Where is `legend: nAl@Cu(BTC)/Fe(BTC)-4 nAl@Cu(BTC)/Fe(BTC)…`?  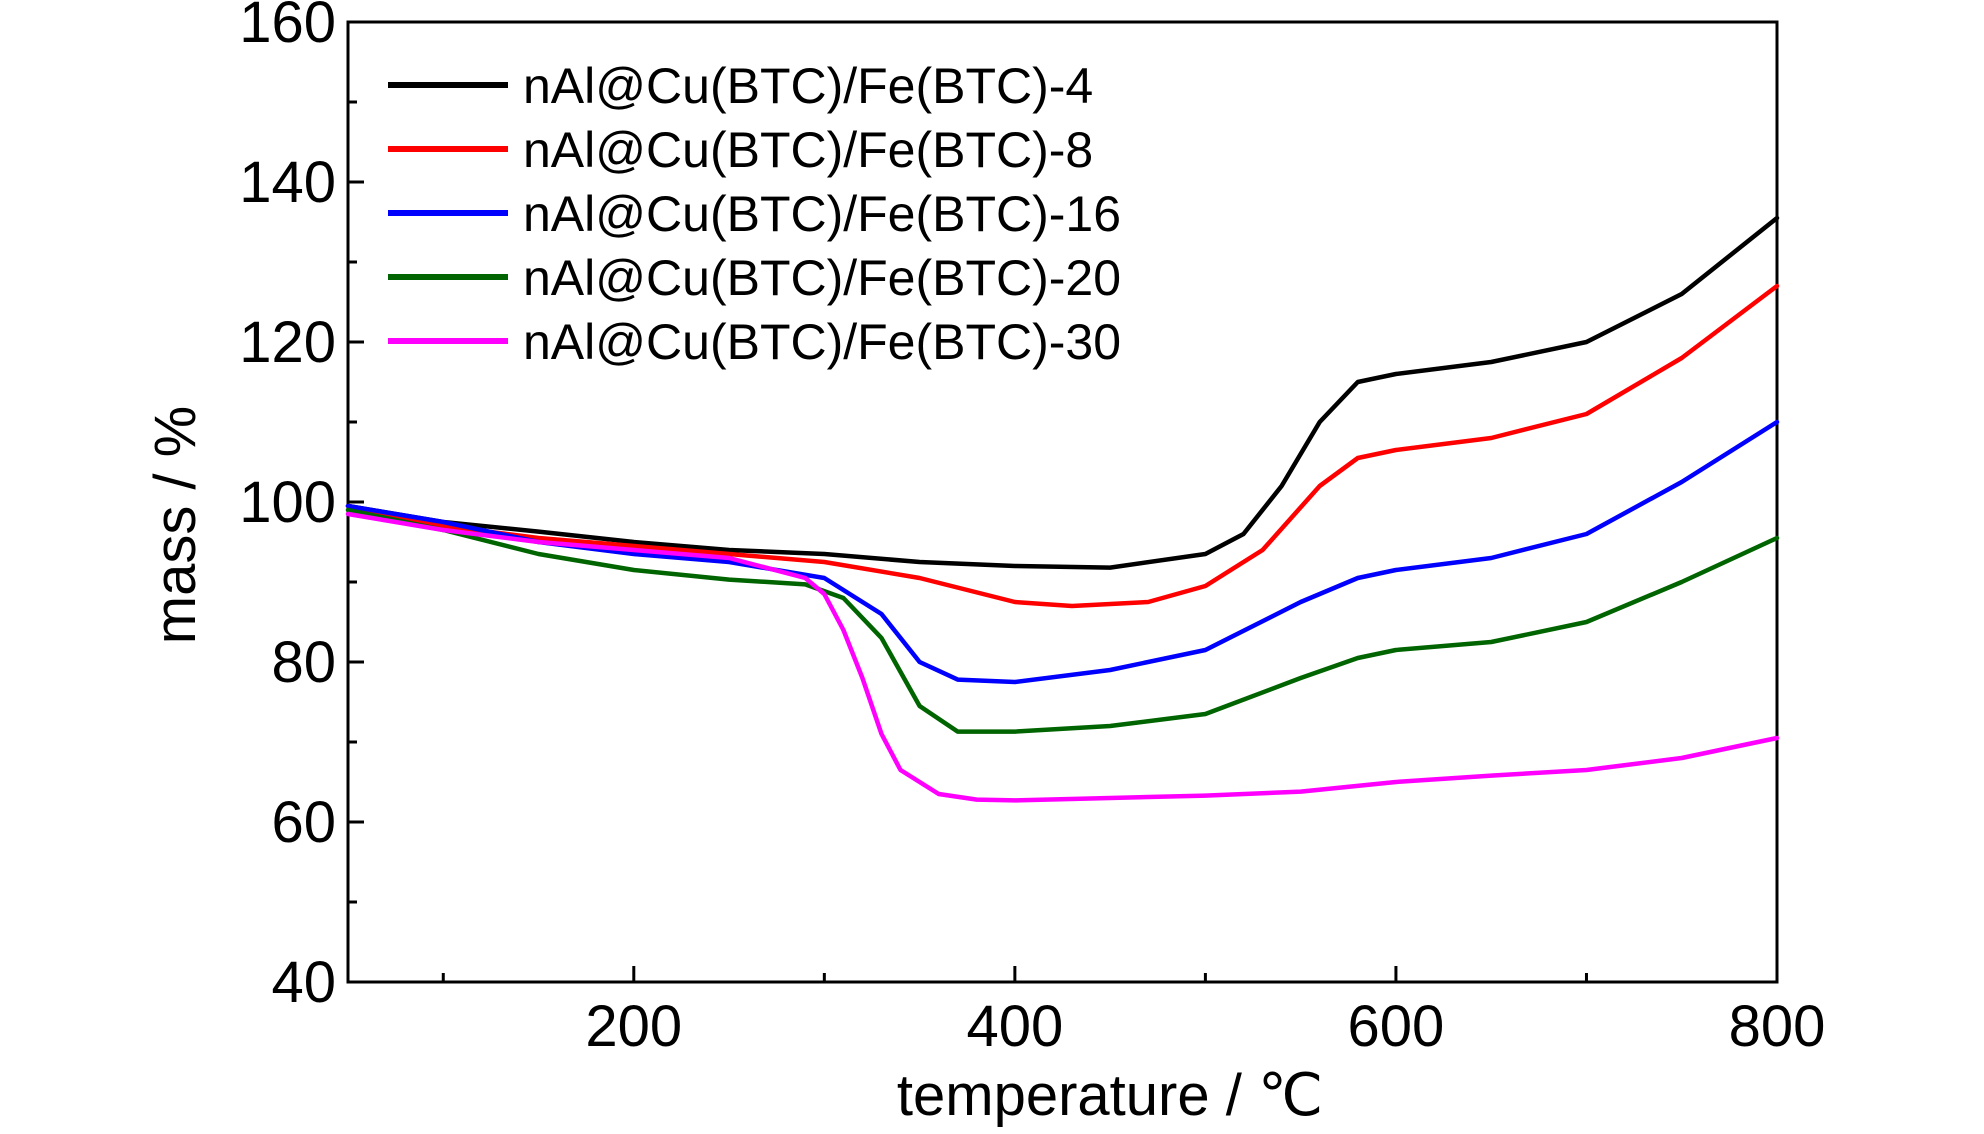 legend: nAl@Cu(BTC)/Fe(BTC)-4 nAl@Cu(BTC)/Fe(BTC)… is located at coordinates (754, 214).